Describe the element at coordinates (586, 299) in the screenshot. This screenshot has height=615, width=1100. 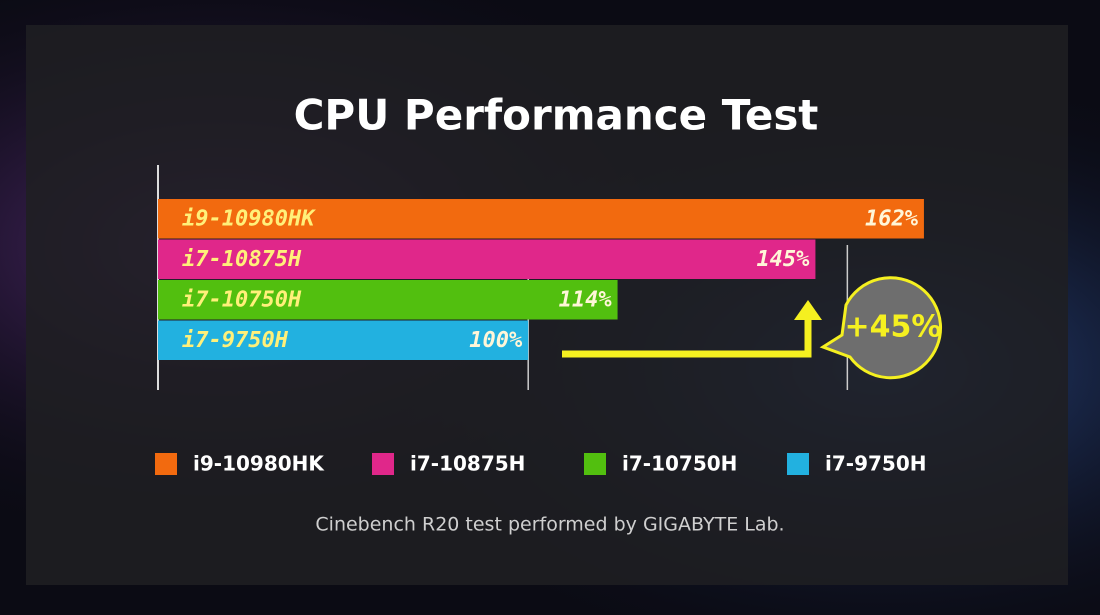
I see `value-label: 114%` at that location.